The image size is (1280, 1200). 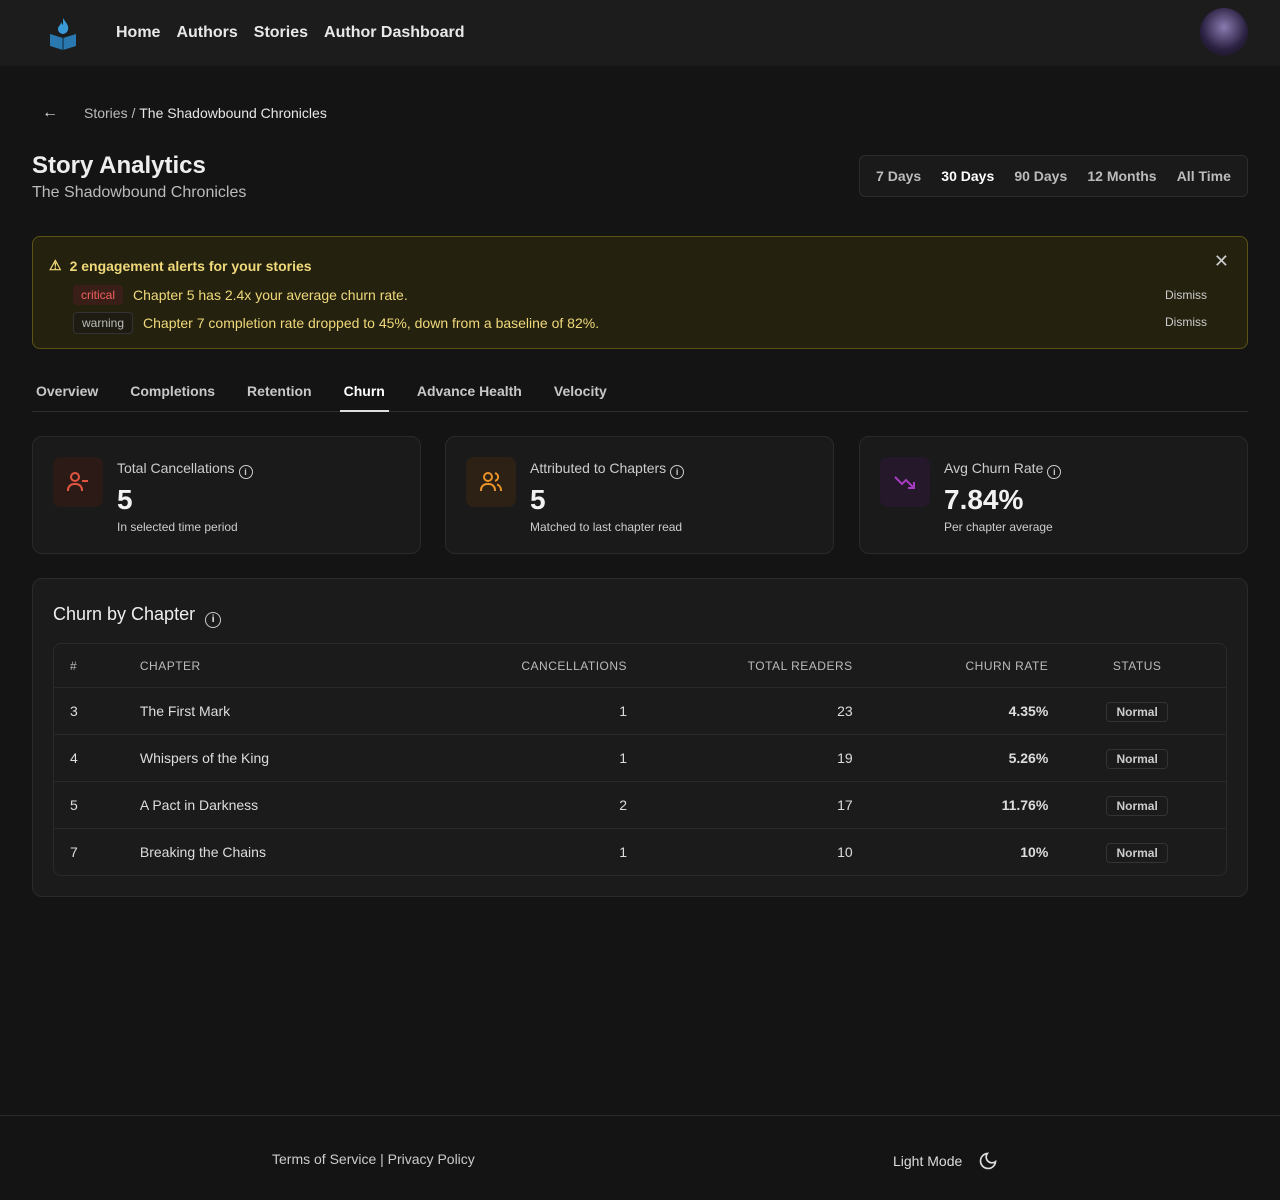 I want to click on panel-title: Churn by Chapter, so click(x=124, y=614).